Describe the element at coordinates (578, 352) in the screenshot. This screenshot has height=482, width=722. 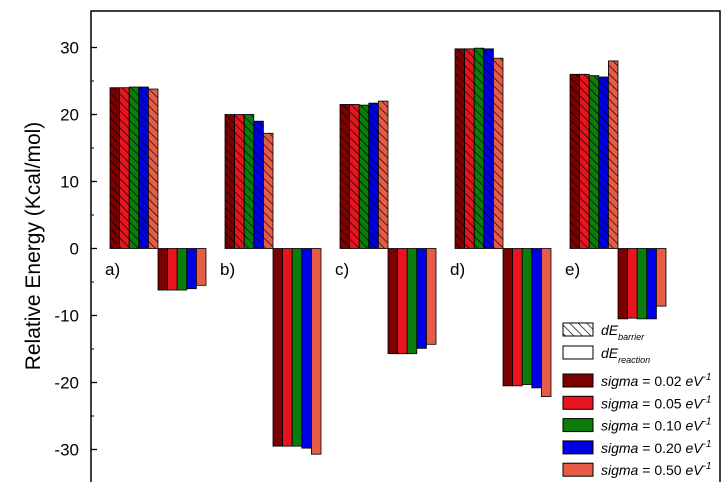
I see `legend-swatch-reaction` at that location.